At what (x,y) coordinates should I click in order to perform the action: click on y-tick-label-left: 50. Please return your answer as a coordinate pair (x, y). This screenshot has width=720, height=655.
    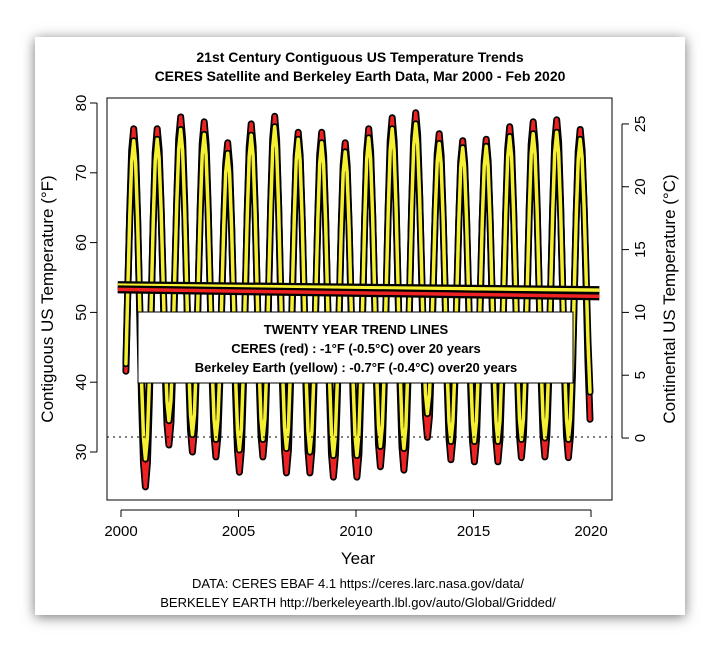
    Looking at the image, I should click on (81, 312).